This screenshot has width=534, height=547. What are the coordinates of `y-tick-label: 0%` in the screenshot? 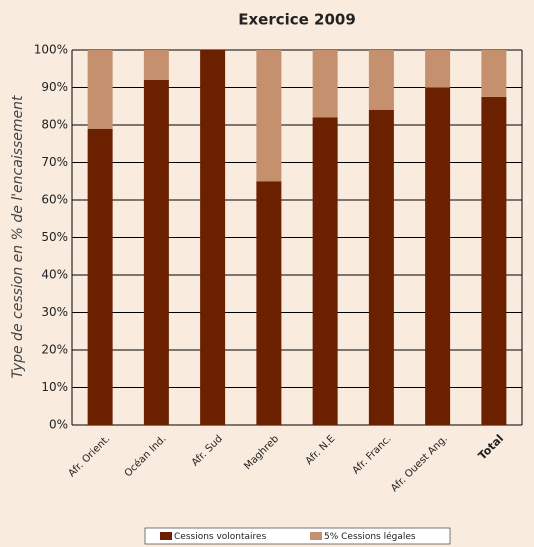 It's located at (58, 425).